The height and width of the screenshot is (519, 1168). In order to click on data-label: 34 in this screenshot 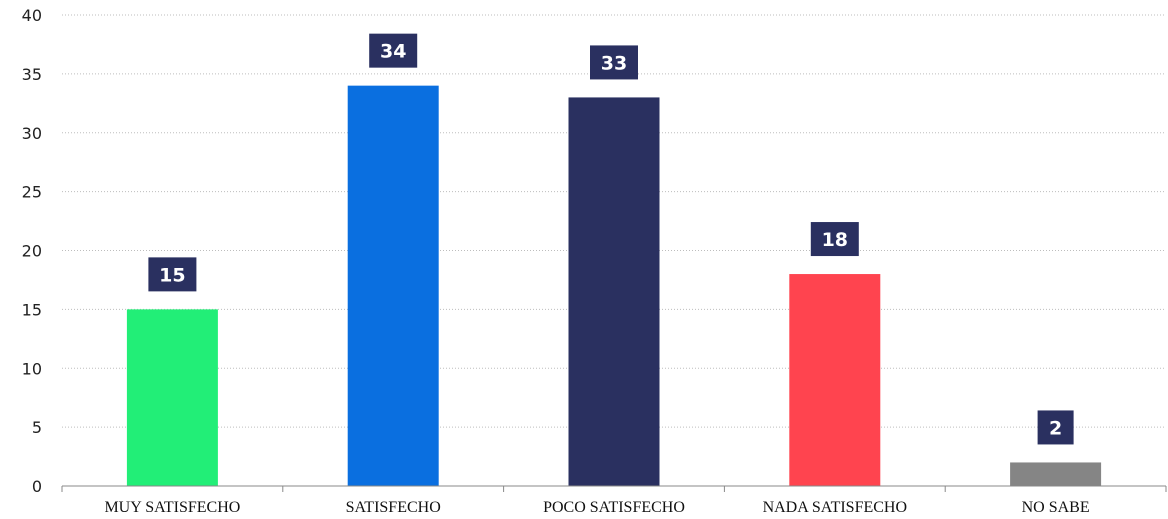, I will do `click(393, 52)`.